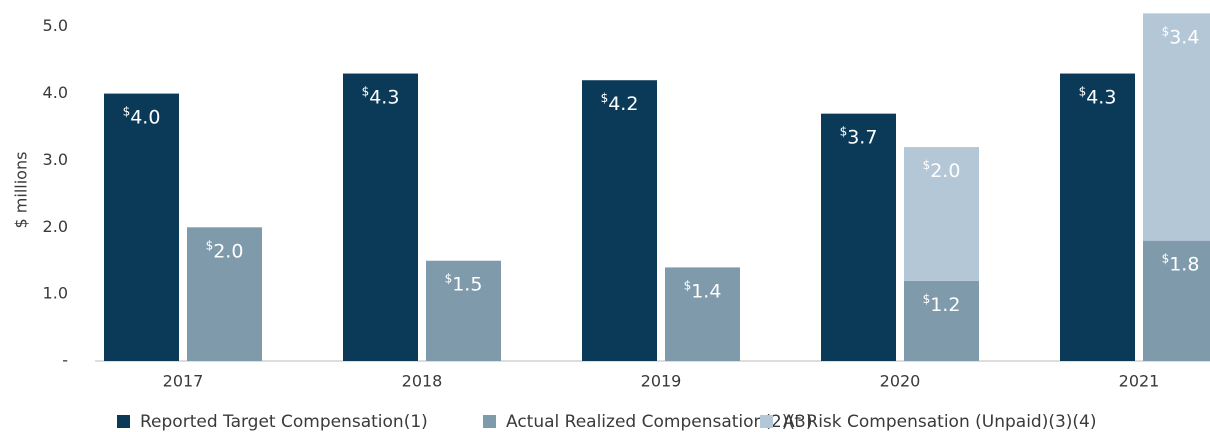 The image size is (1210, 432). What do you see at coordinates (1181, 36) in the screenshot?
I see `value-label: $3.4` at bounding box center [1181, 36].